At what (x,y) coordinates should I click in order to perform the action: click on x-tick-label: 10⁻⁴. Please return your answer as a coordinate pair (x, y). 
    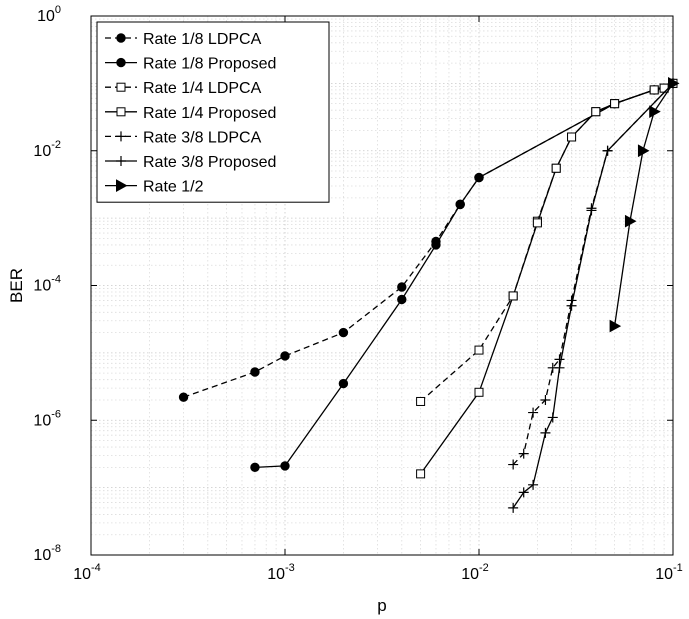
    Looking at the image, I should click on (87, 572).